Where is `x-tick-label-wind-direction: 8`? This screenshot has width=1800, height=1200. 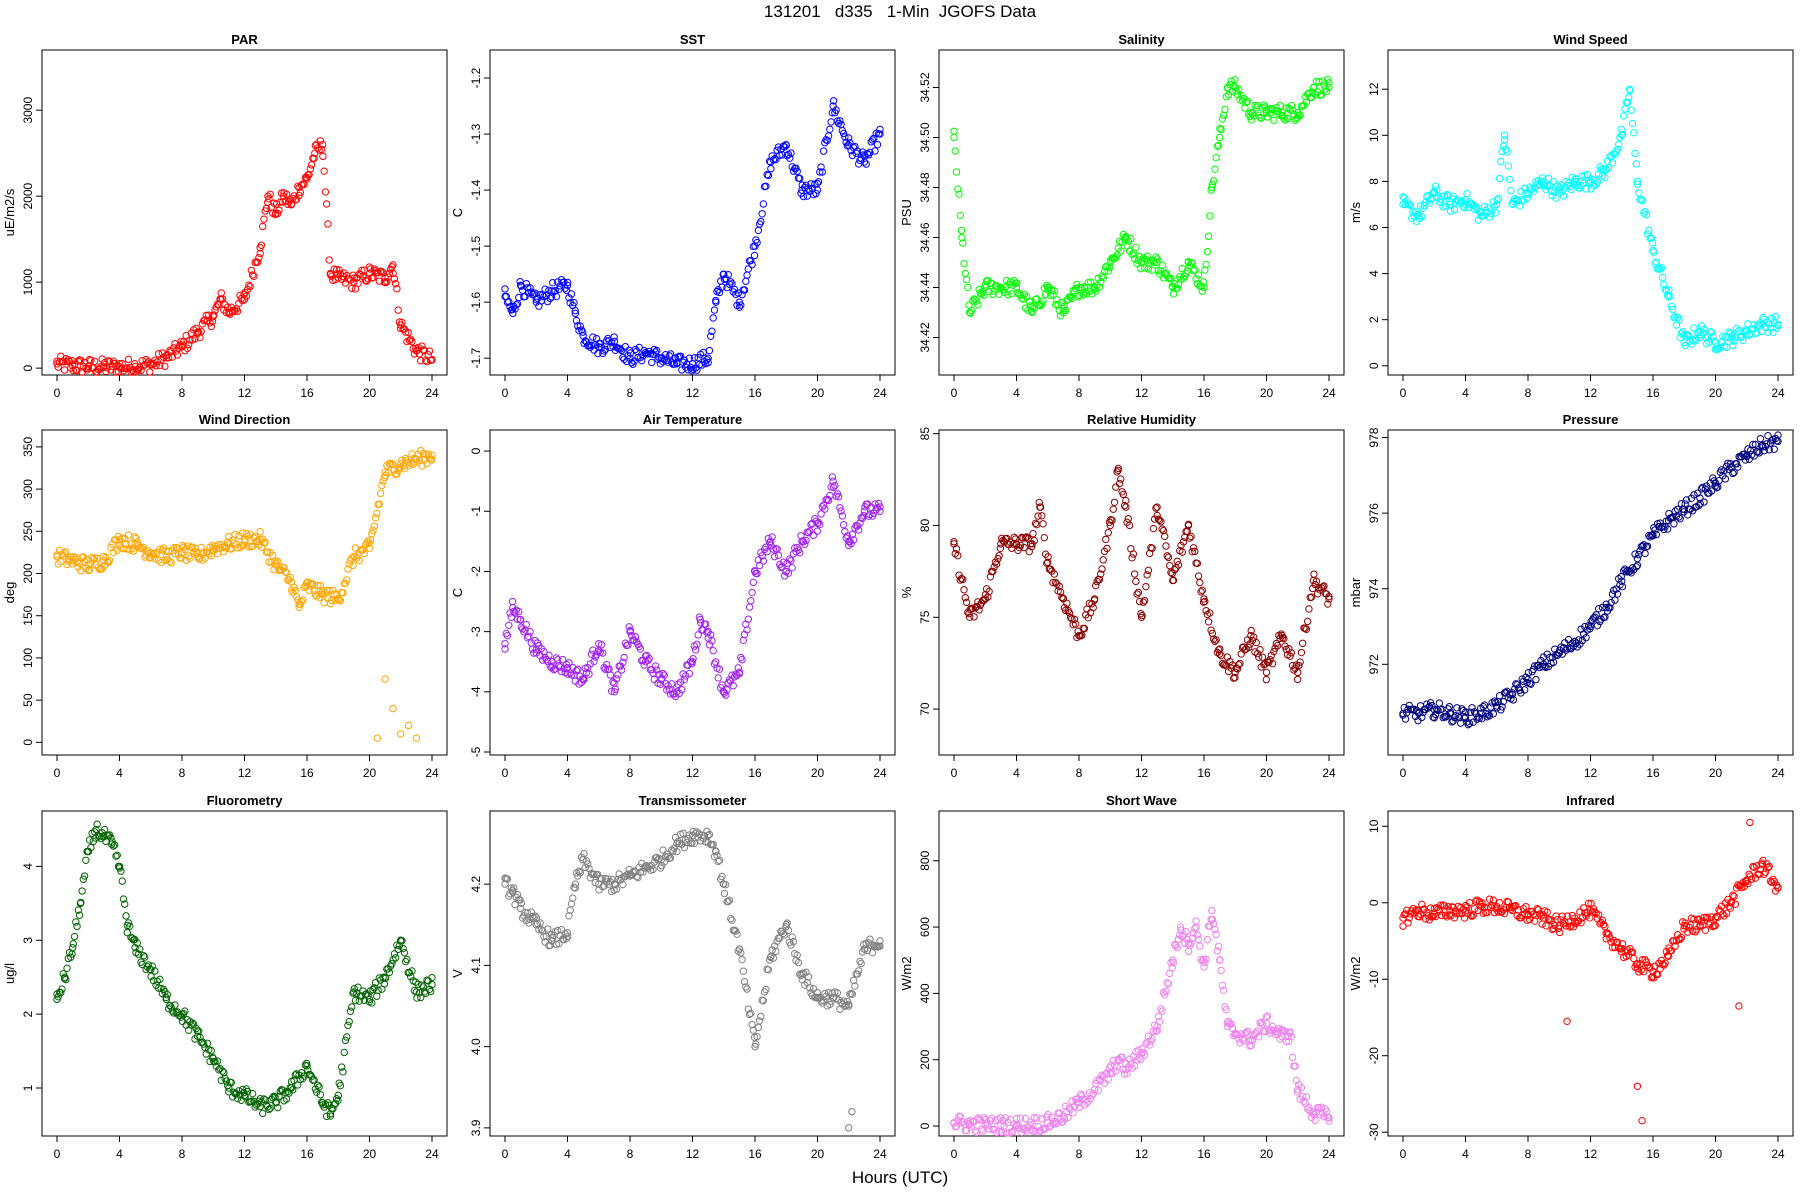
x-tick-label-wind-direction: 8 is located at coordinates (182, 773).